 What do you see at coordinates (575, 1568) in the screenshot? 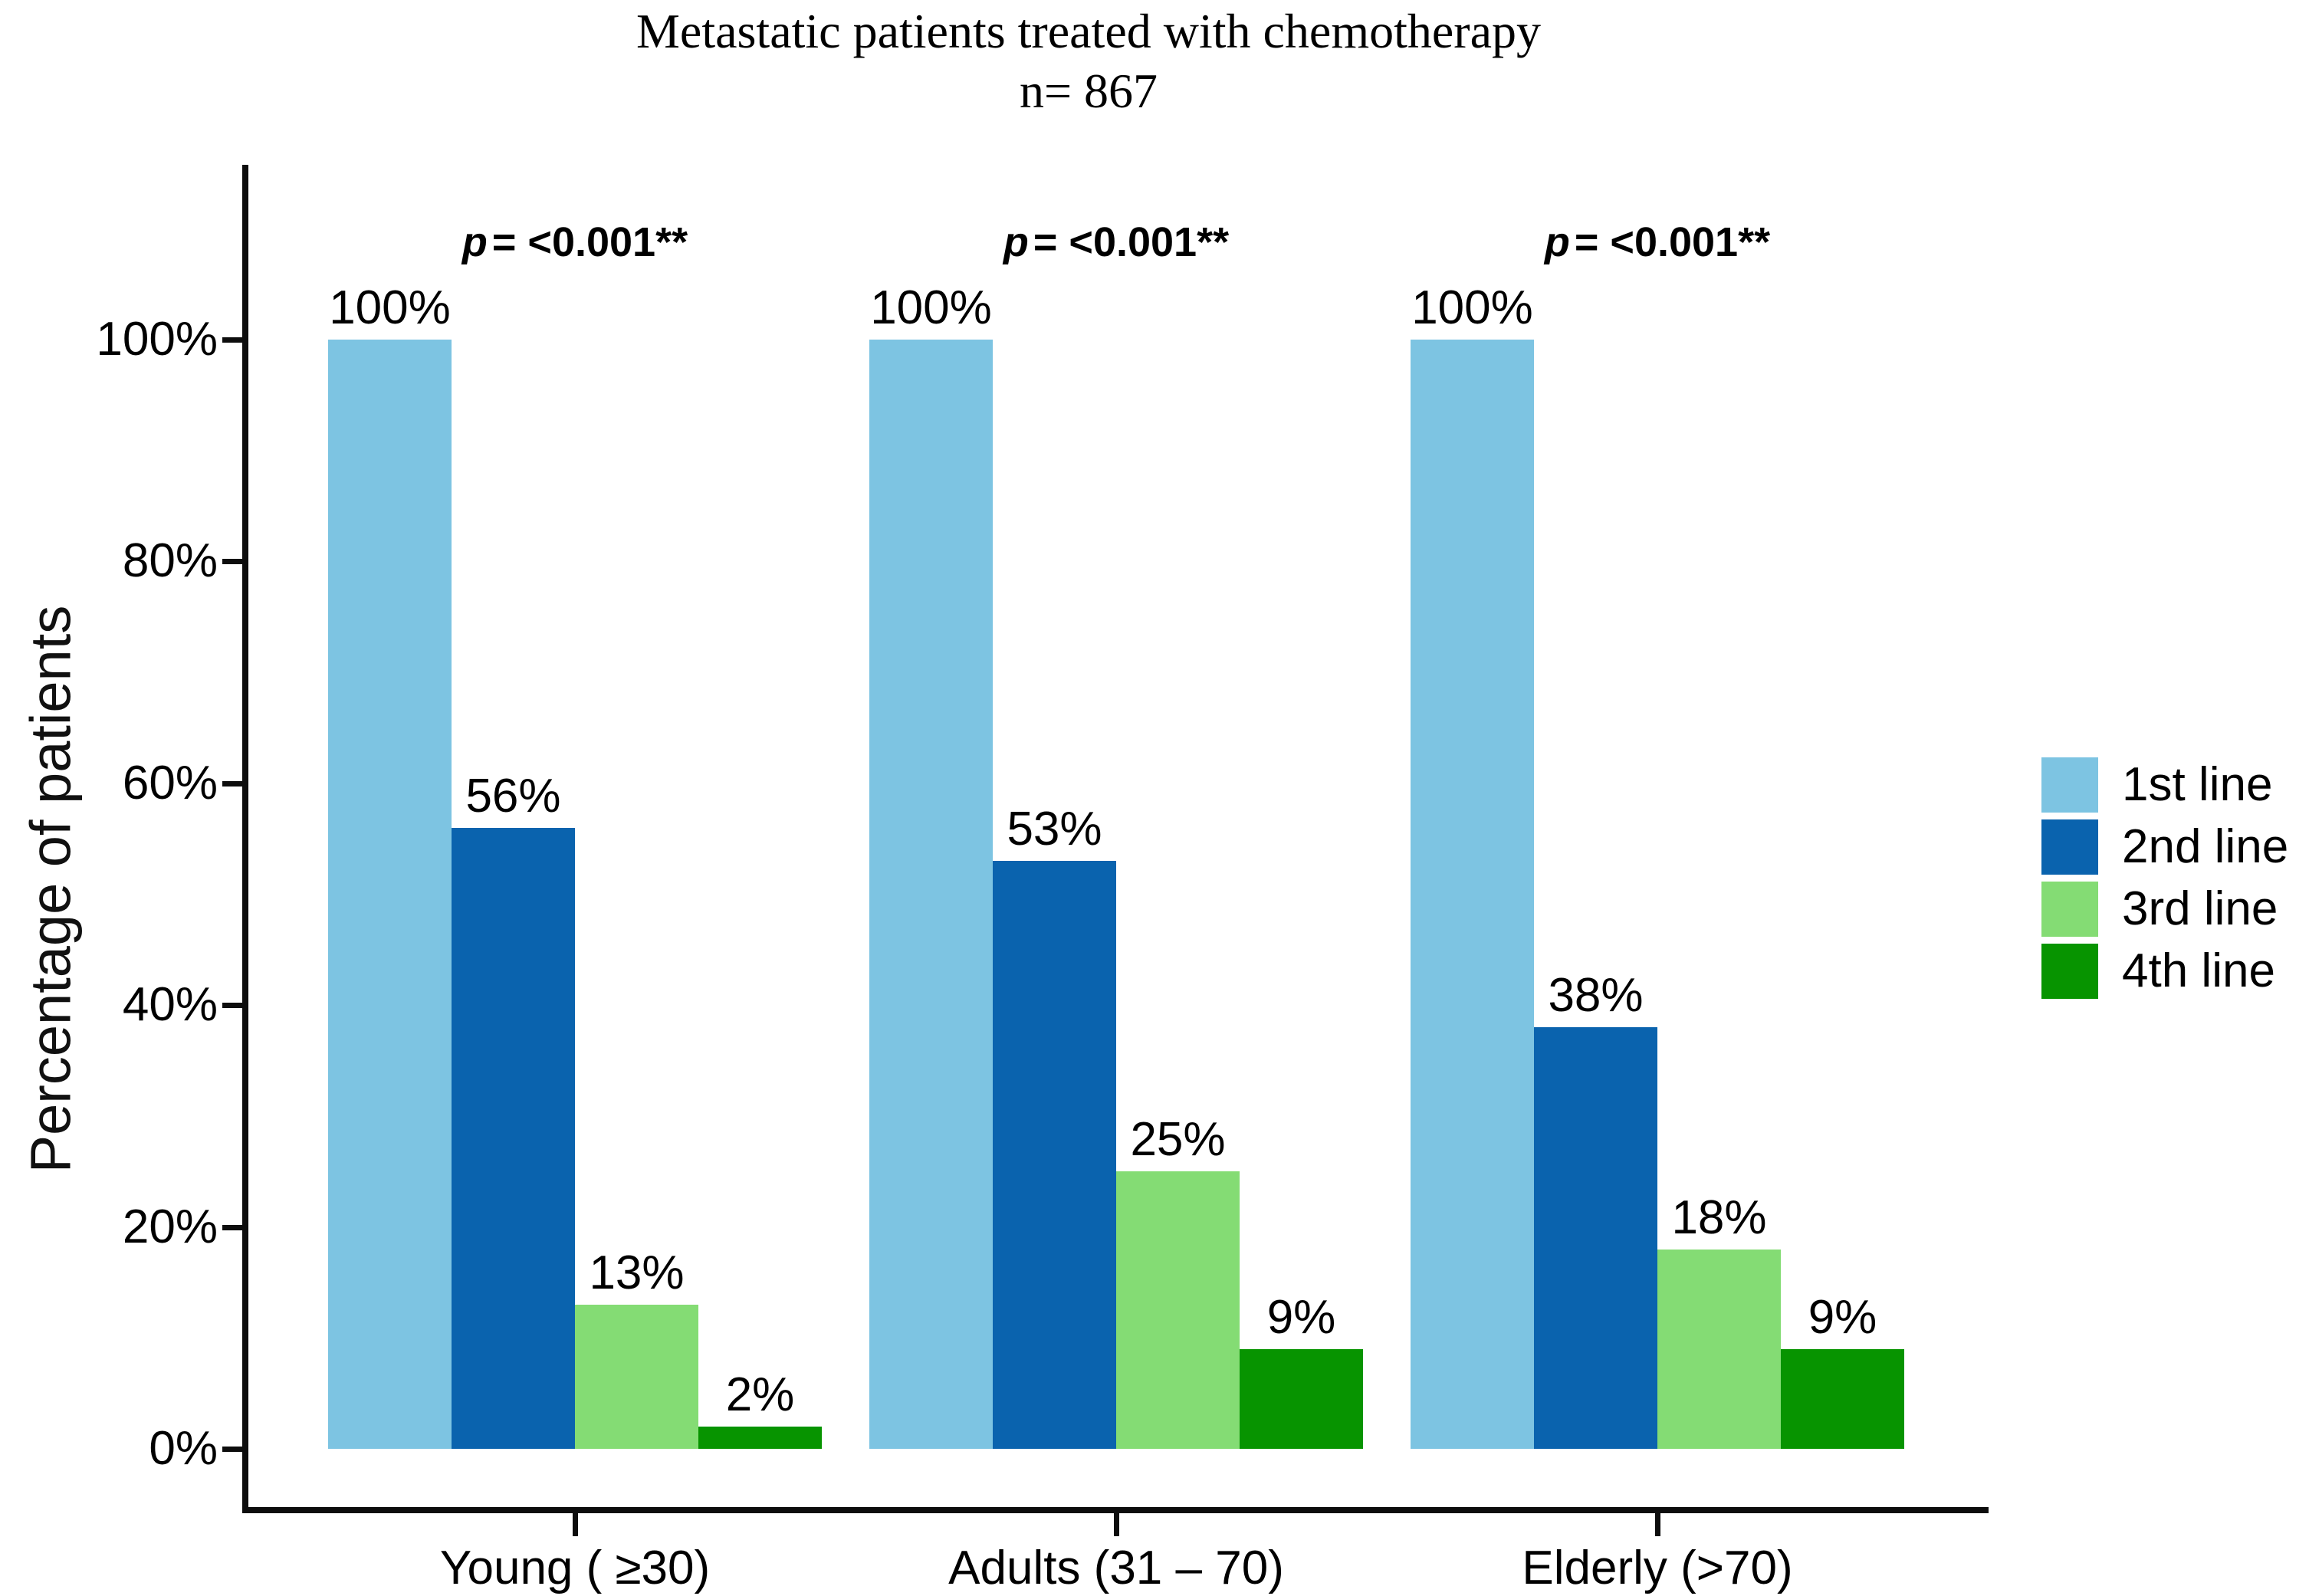
I see `x-category-label: Young ( ≥30)` at bounding box center [575, 1568].